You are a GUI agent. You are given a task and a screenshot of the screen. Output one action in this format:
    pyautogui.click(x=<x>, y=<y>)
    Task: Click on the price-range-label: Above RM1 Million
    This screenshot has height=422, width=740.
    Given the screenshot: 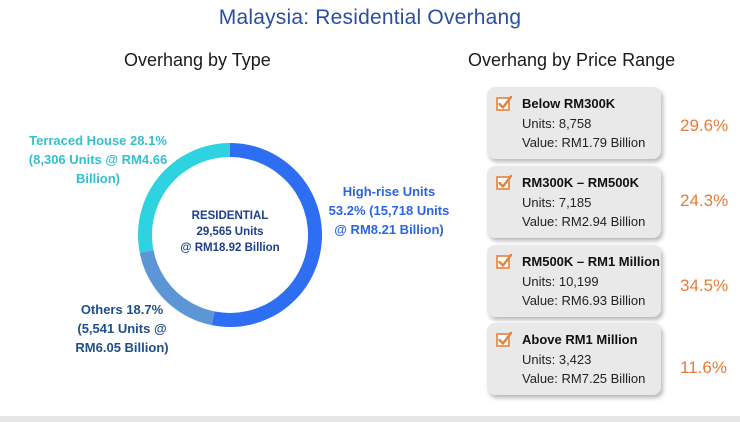 What is the action you would take?
    pyautogui.click(x=580, y=339)
    